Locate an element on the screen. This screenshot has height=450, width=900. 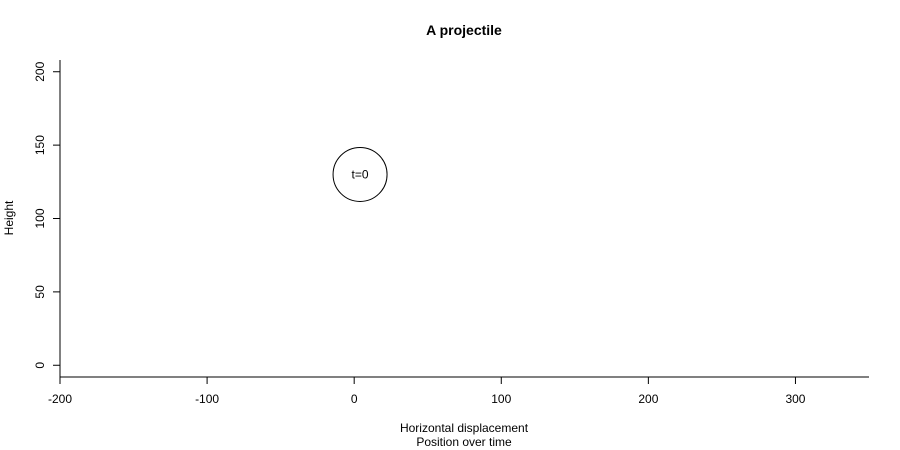
x-tick-label: 0 is located at coordinates (354, 399).